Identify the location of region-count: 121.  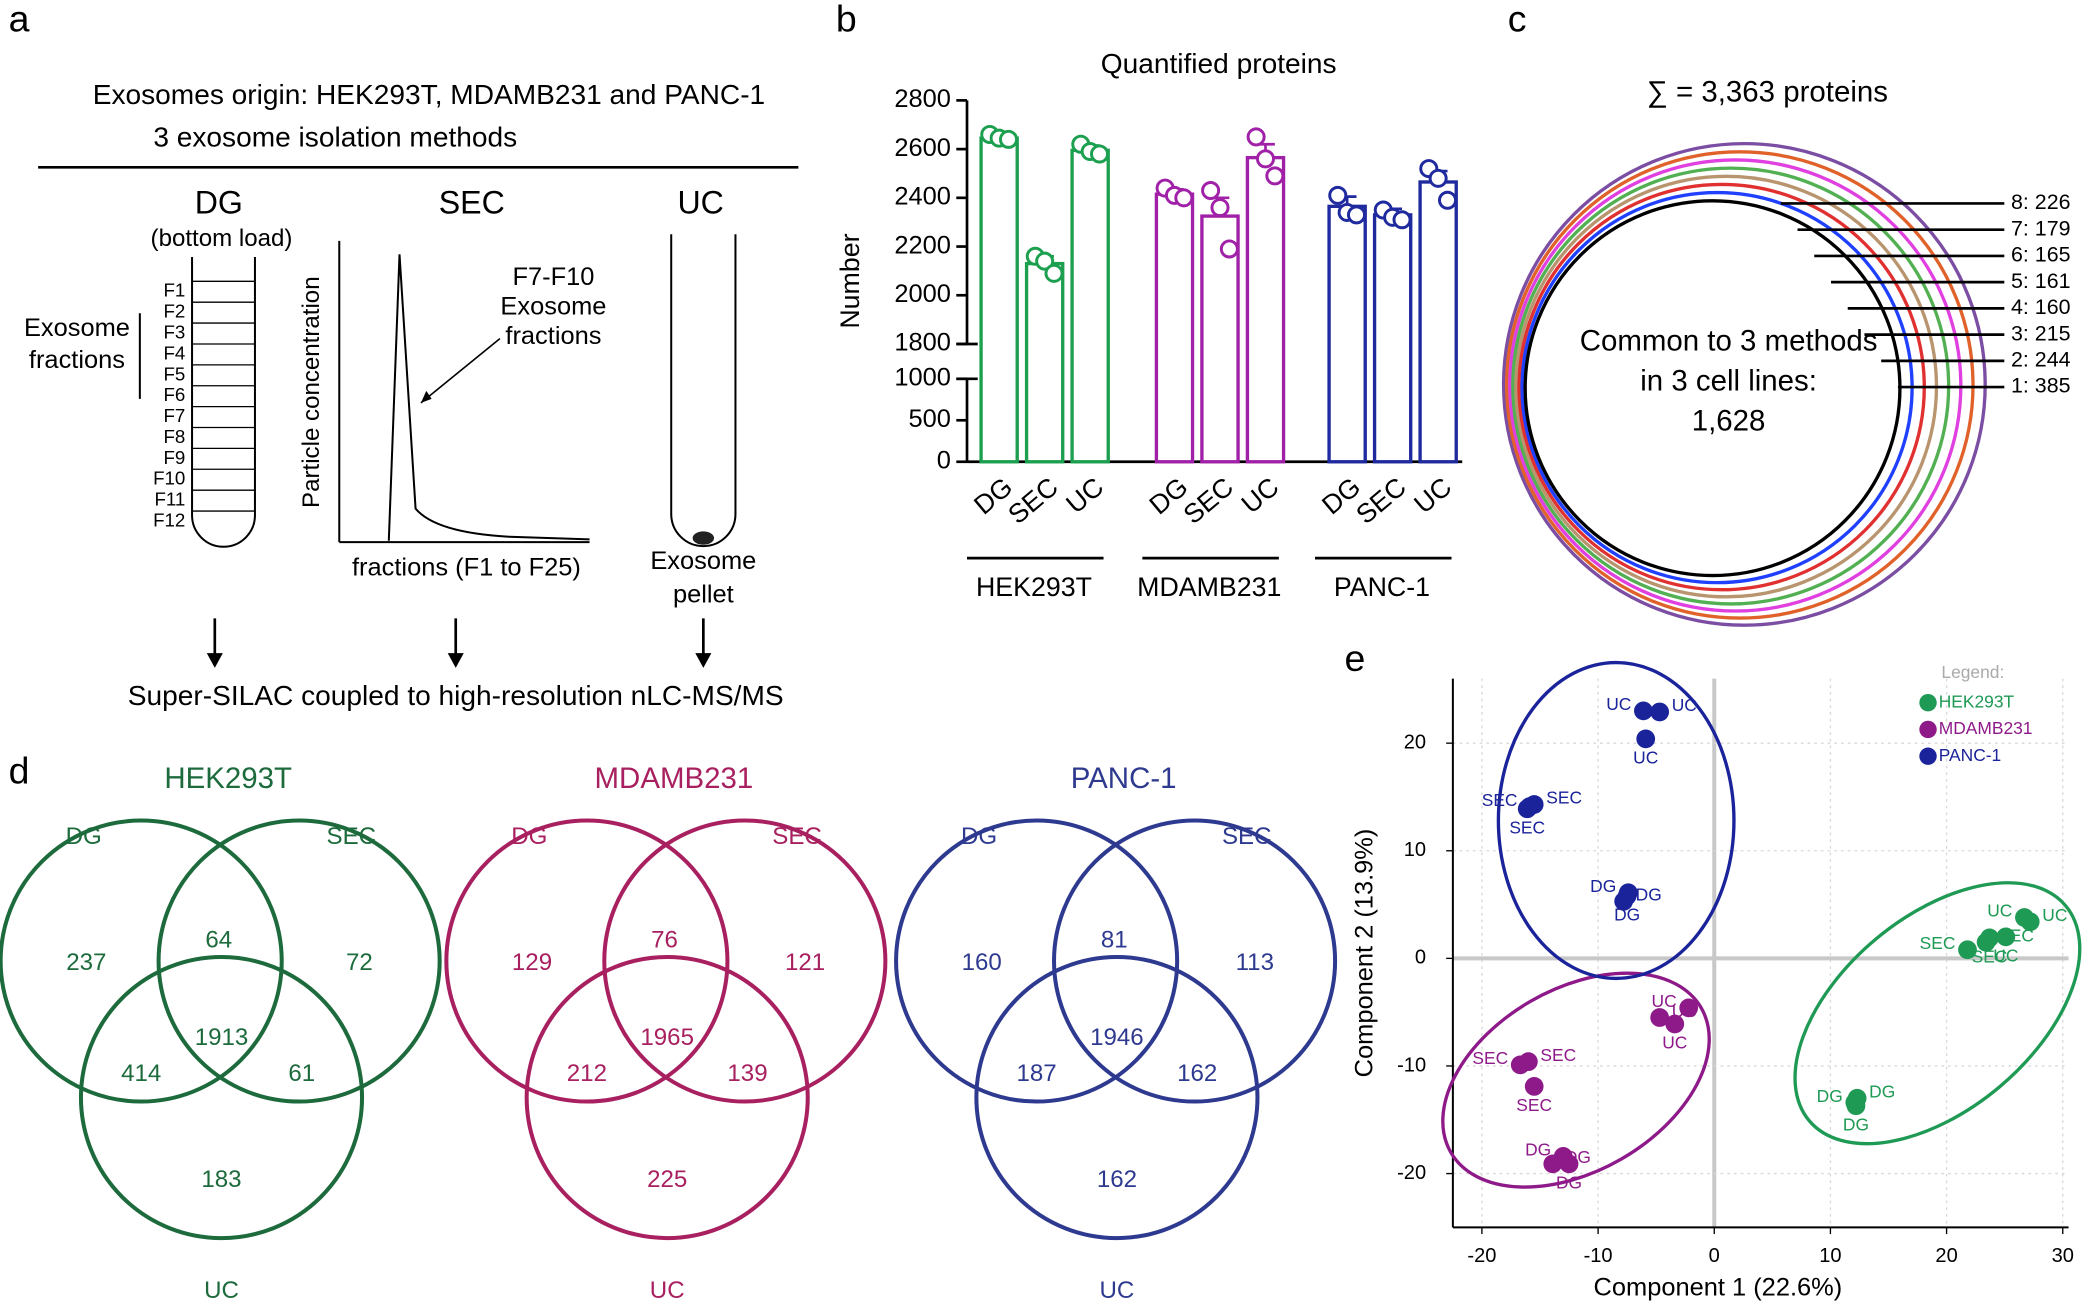
(805, 962).